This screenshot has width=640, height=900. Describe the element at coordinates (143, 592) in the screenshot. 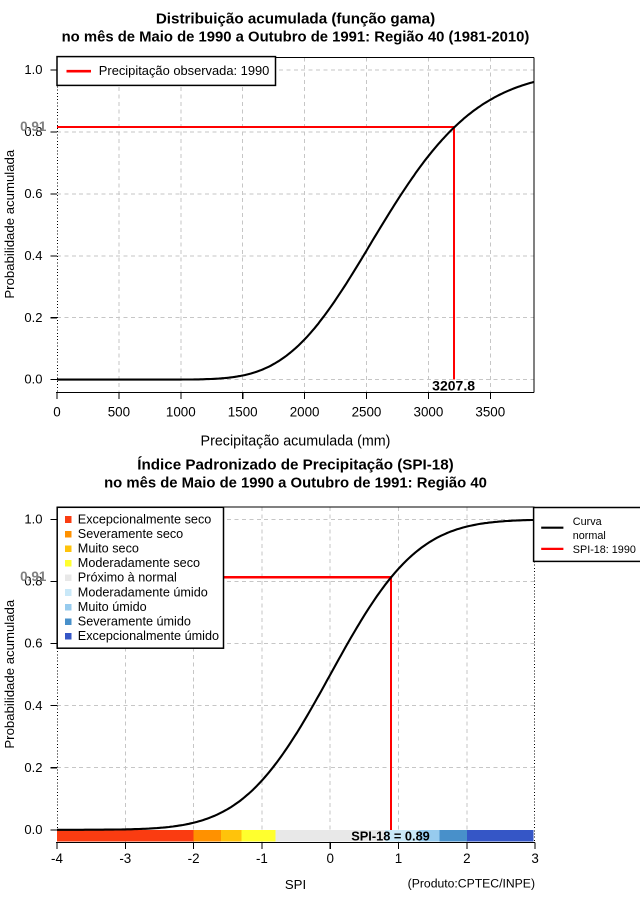

I see `svg-text: Moderadamente úmido` at that location.